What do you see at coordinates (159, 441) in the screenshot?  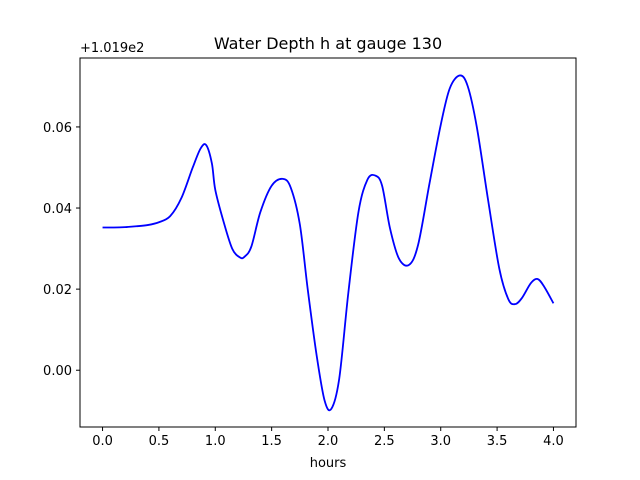 I see `x-tick-label: 0.5` at bounding box center [159, 441].